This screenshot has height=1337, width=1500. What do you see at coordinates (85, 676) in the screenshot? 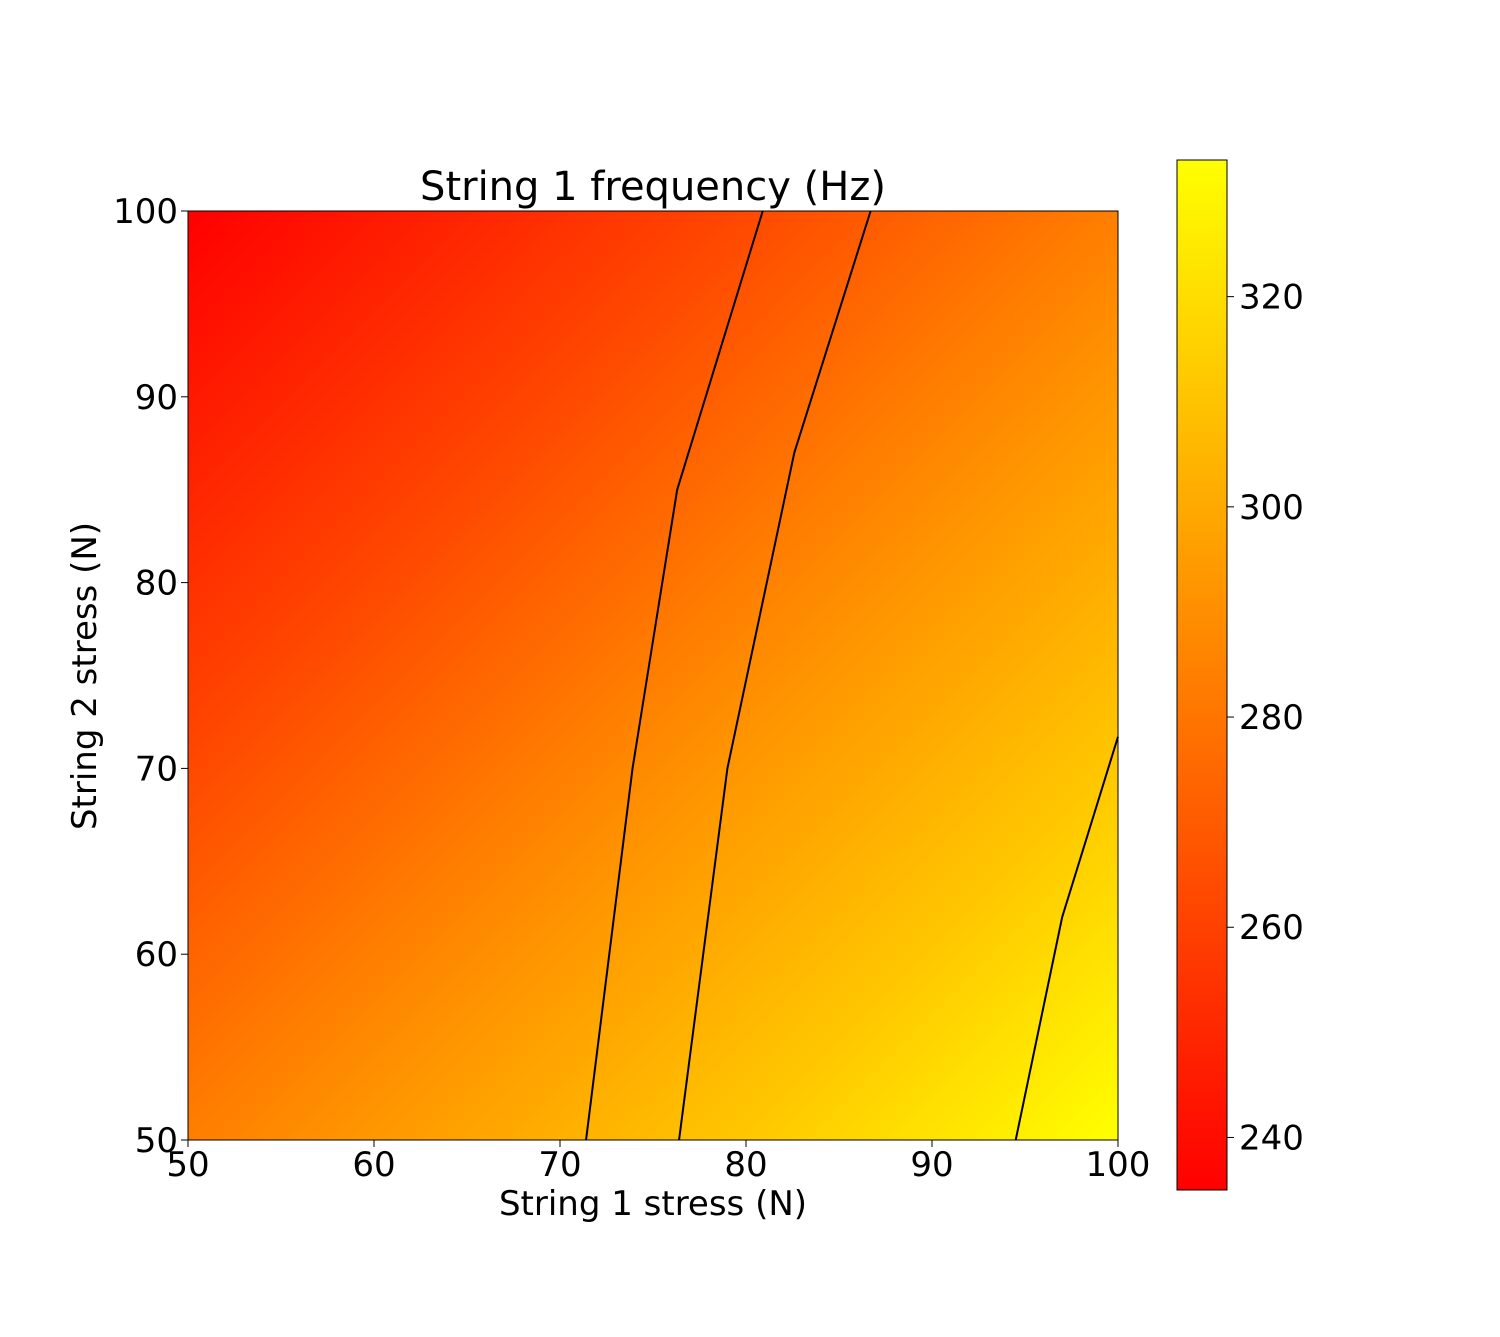
I see `y-axis-label: String 2 stress (N)` at bounding box center [85, 676].